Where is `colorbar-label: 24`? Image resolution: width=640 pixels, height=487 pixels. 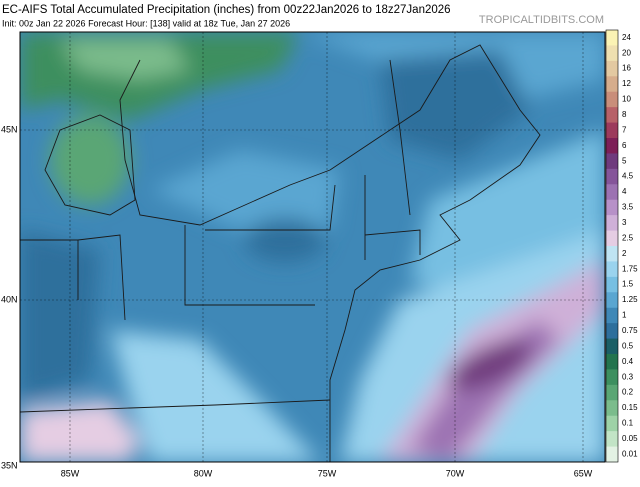 colorbar-label: 24 is located at coordinates (626, 37).